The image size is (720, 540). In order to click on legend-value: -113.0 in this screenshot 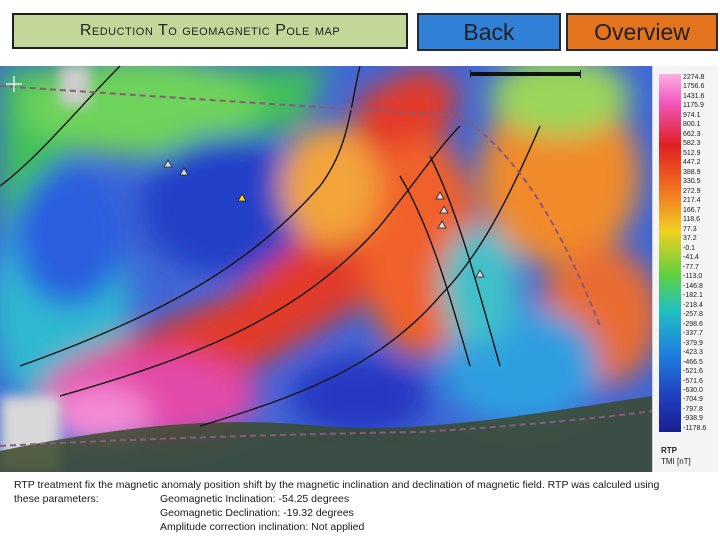, I will do `click(693, 277)`.